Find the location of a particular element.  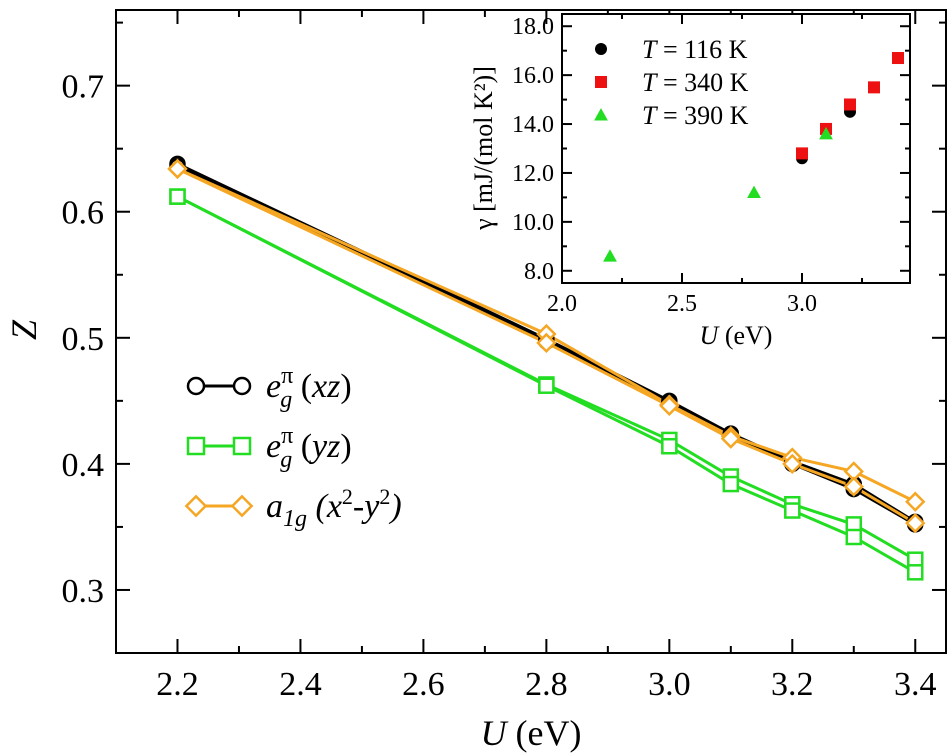

inset-legend-label: T = 116 K is located at coordinates (695, 49).